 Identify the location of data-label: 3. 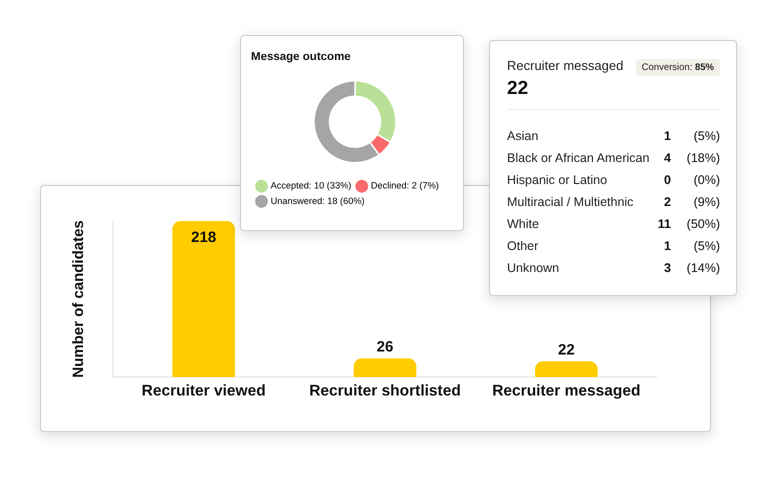
(667, 268).